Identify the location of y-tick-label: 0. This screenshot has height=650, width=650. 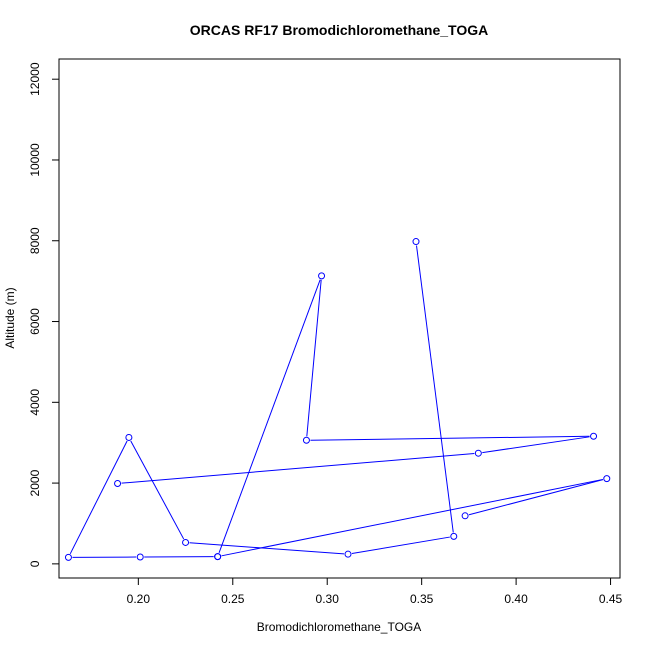
(35, 563).